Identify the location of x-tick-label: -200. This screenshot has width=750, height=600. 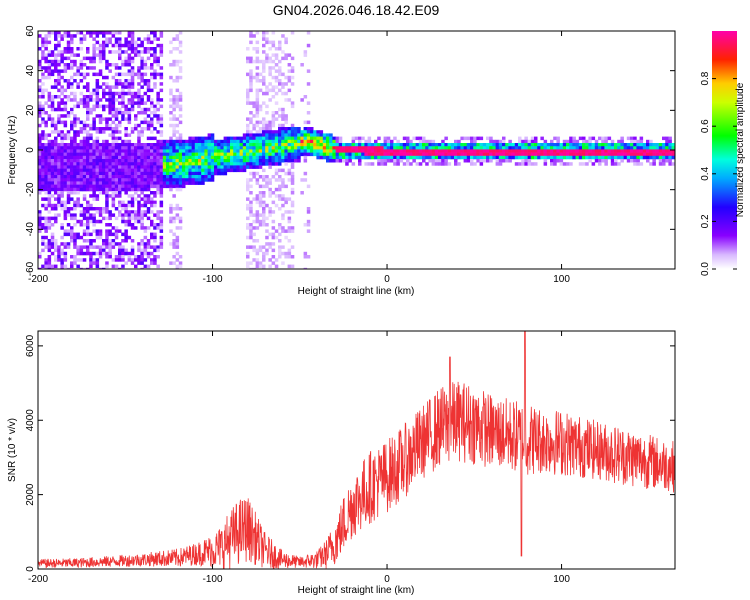
(38, 579).